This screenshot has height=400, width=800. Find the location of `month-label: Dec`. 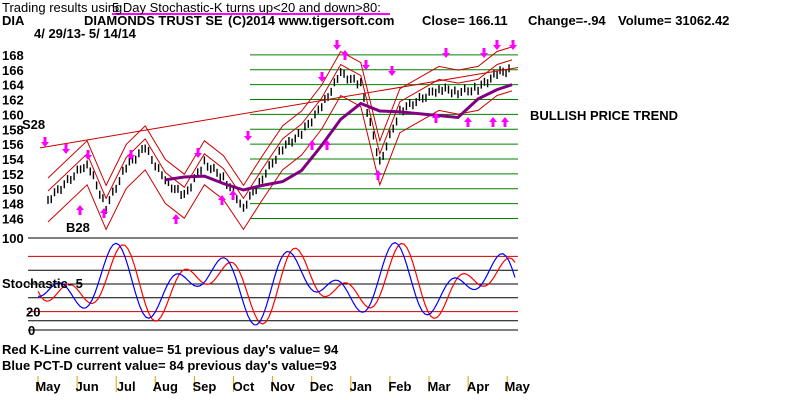

month-label: Dec is located at coordinates (322, 386).